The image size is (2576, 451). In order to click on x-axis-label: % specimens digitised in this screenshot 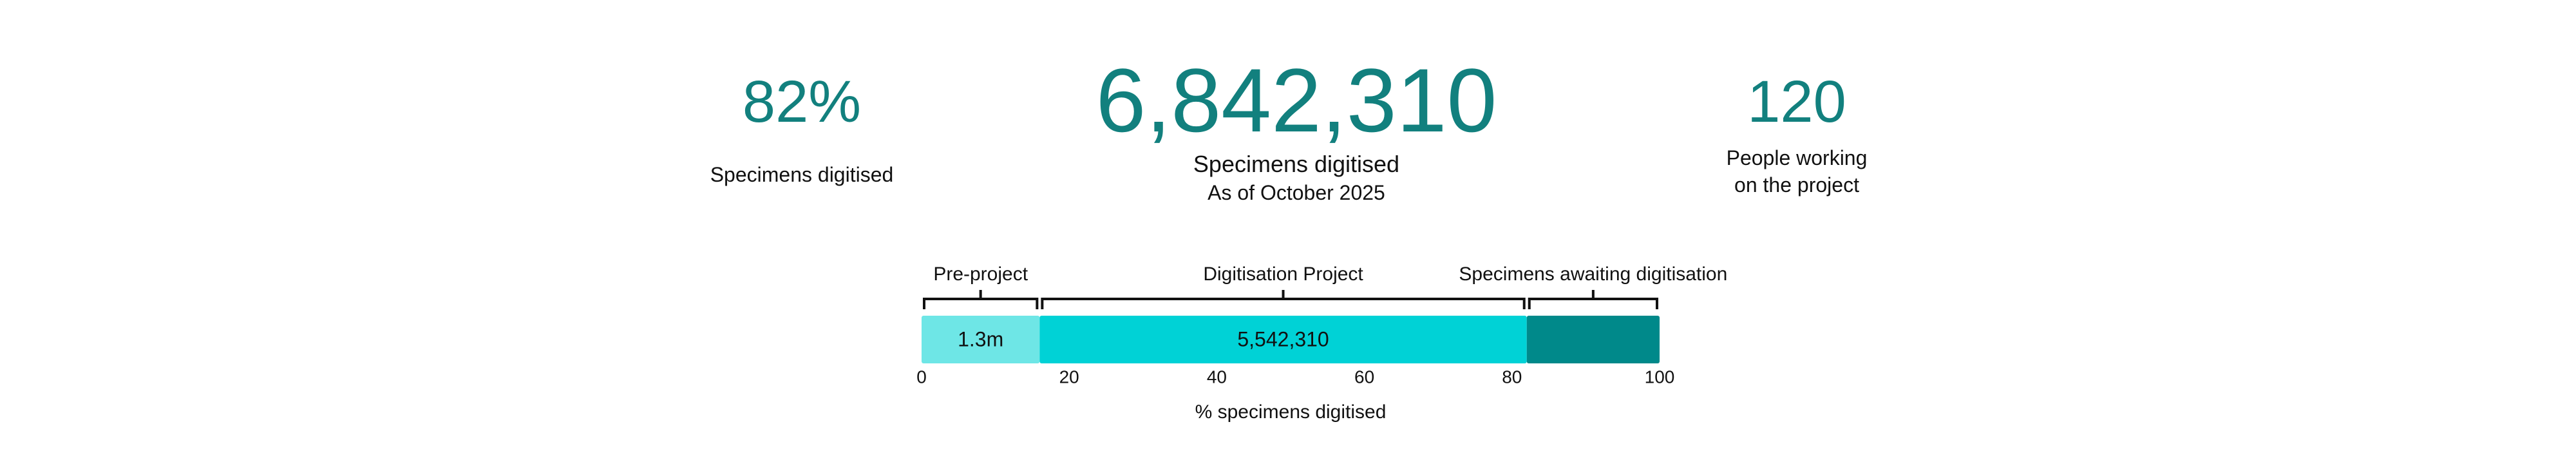, I will do `click(1291, 412)`.